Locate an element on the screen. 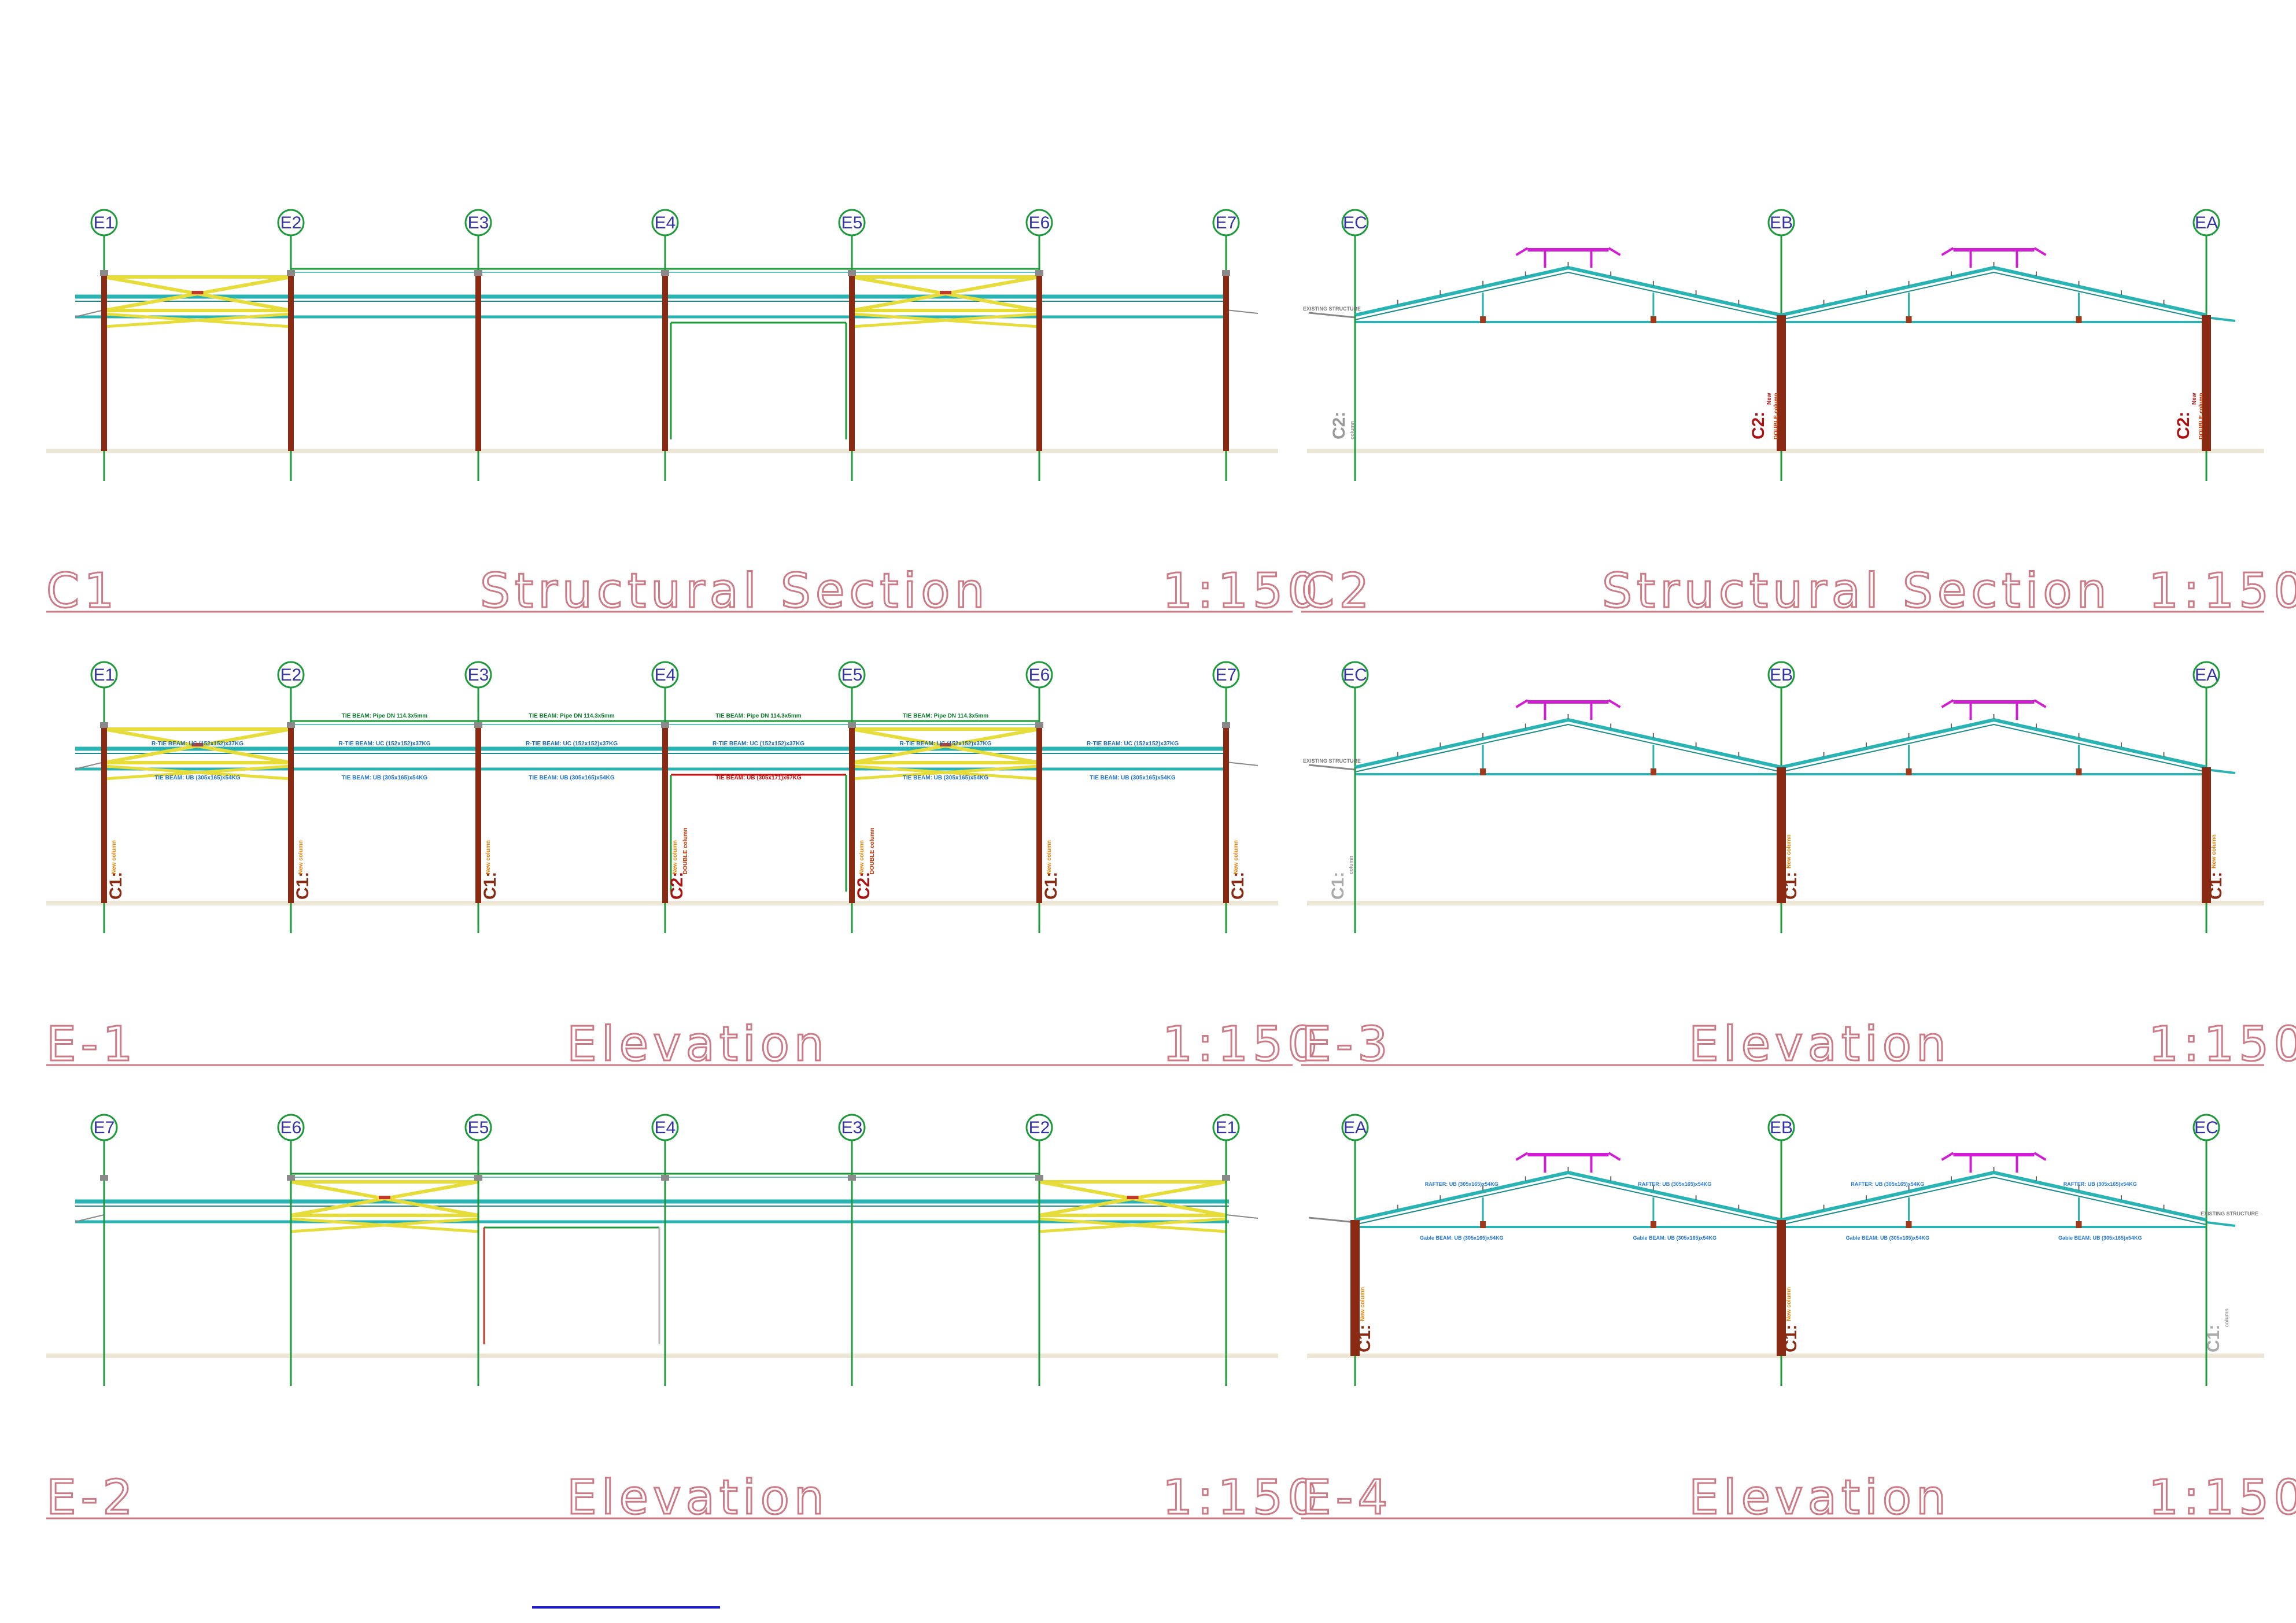 The width and height of the screenshot is (2296, 1623). drawing-scale-e4: 1:150 is located at coordinates (2222, 1498).